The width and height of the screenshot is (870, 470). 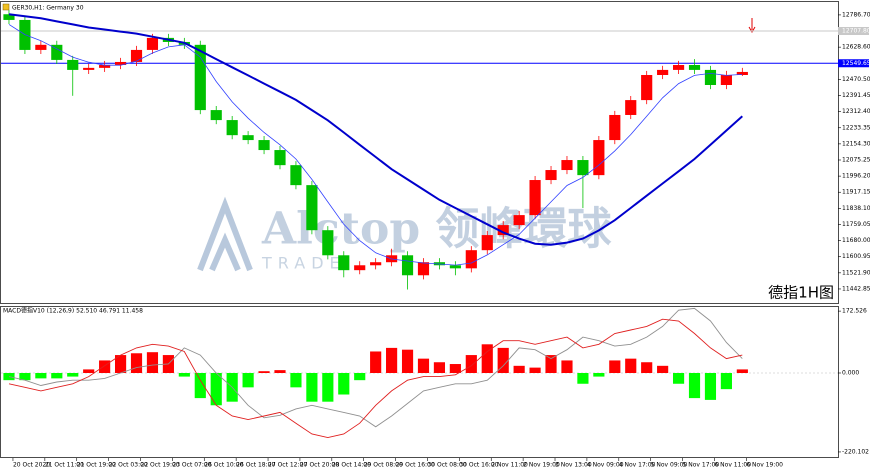 What do you see at coordinates (856, 79) in the screenshot?
I see `y-tick-label: 12470.50` at bounding box center [856, 79].